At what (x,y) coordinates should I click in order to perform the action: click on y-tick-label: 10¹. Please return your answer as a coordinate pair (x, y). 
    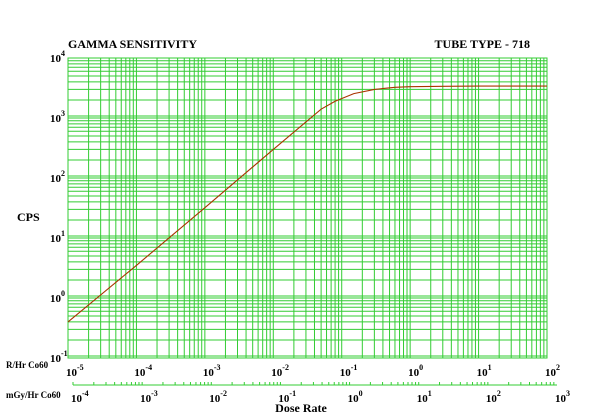
    Looking at the image, I should click on (57, 237).